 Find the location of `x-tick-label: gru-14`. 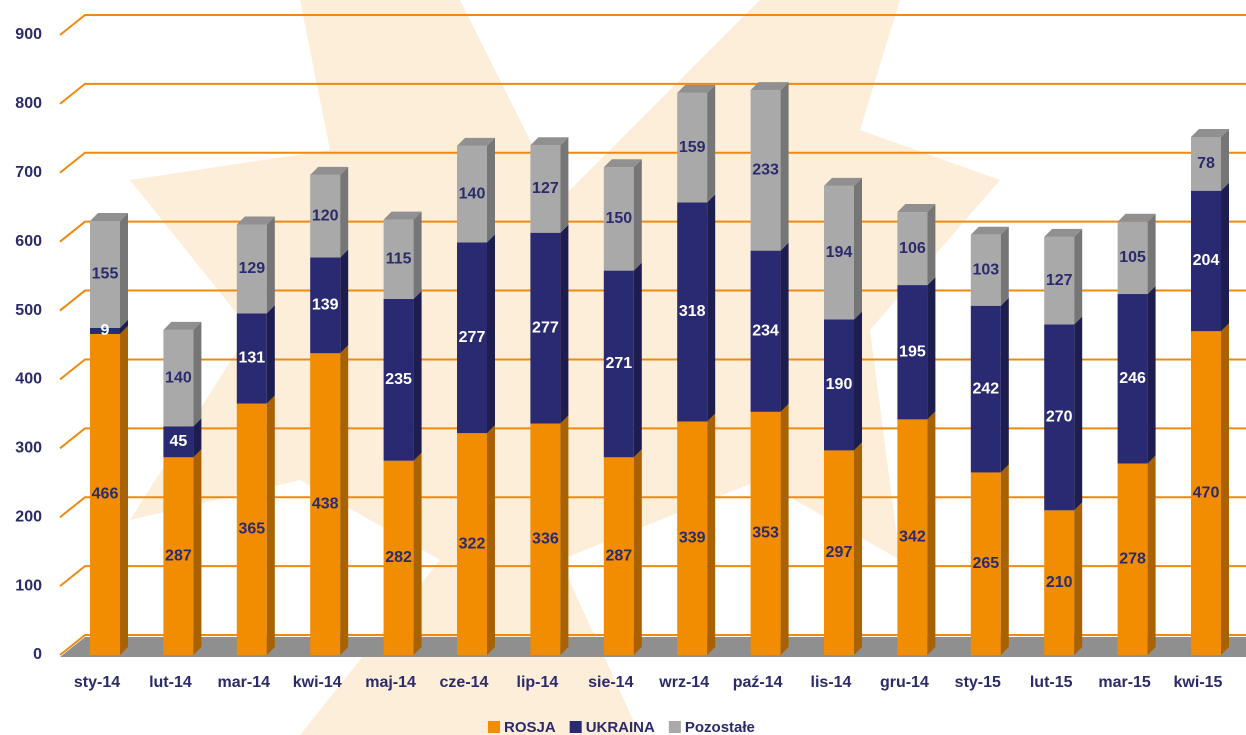

x-tick-label: gru-14 is located at coordinates (904, 682).